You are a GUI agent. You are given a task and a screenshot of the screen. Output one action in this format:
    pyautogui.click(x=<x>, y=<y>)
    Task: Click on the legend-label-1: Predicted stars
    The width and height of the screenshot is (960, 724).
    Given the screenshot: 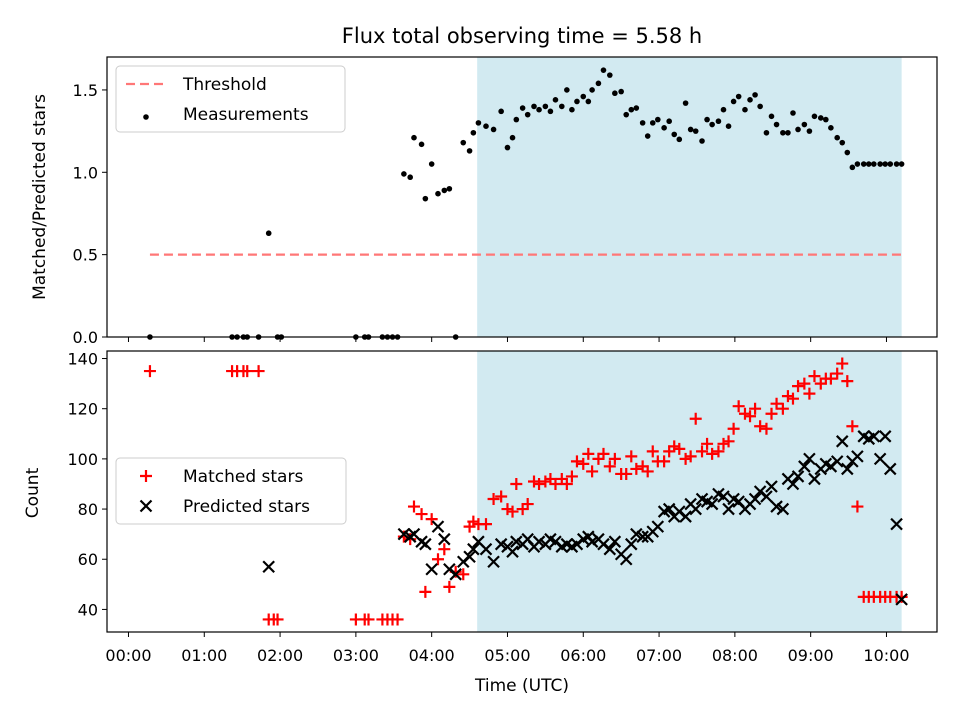 What is the action you would take?
    pyautogui.click(x=246, y=507)
    